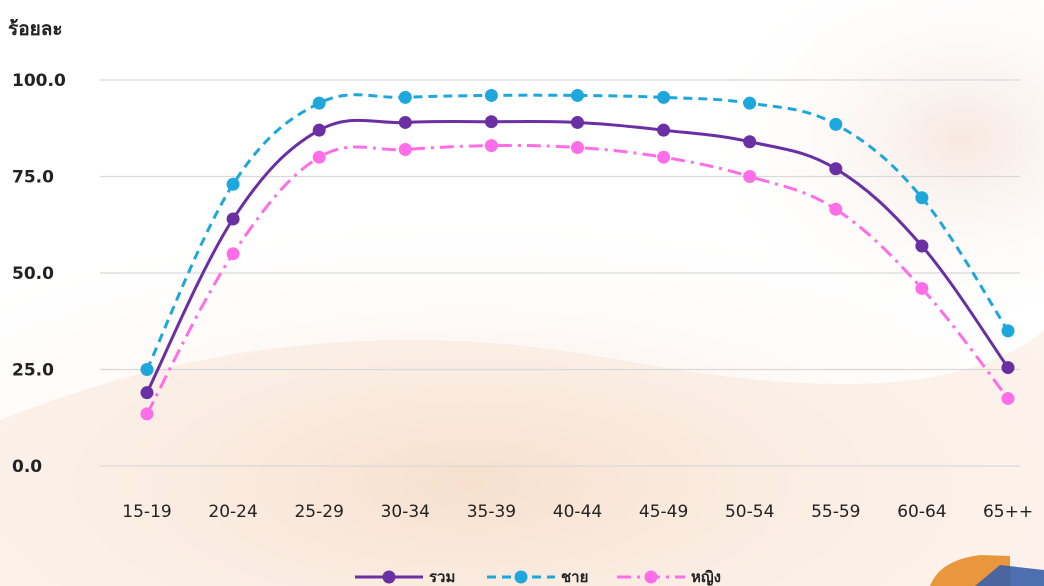 The width and height of the screenshot is (1044, 586). I want to click on x-tick-label: 65++, so click(1008, 512).